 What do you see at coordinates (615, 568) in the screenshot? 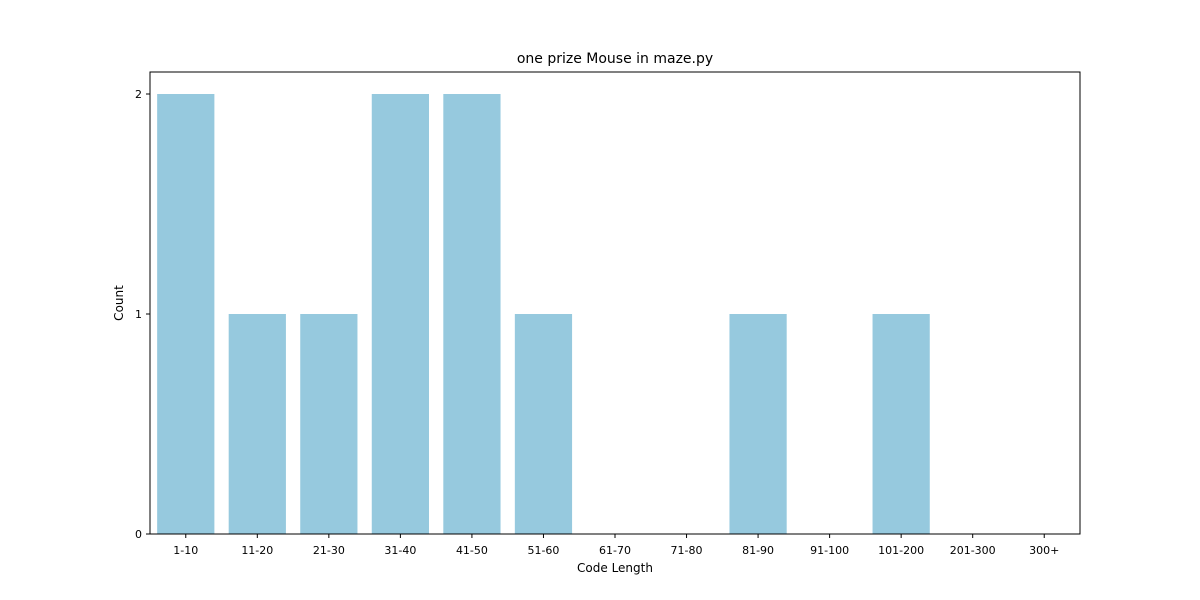
I see `x-axis-label: Code Length` at bounding box center [615, 568].